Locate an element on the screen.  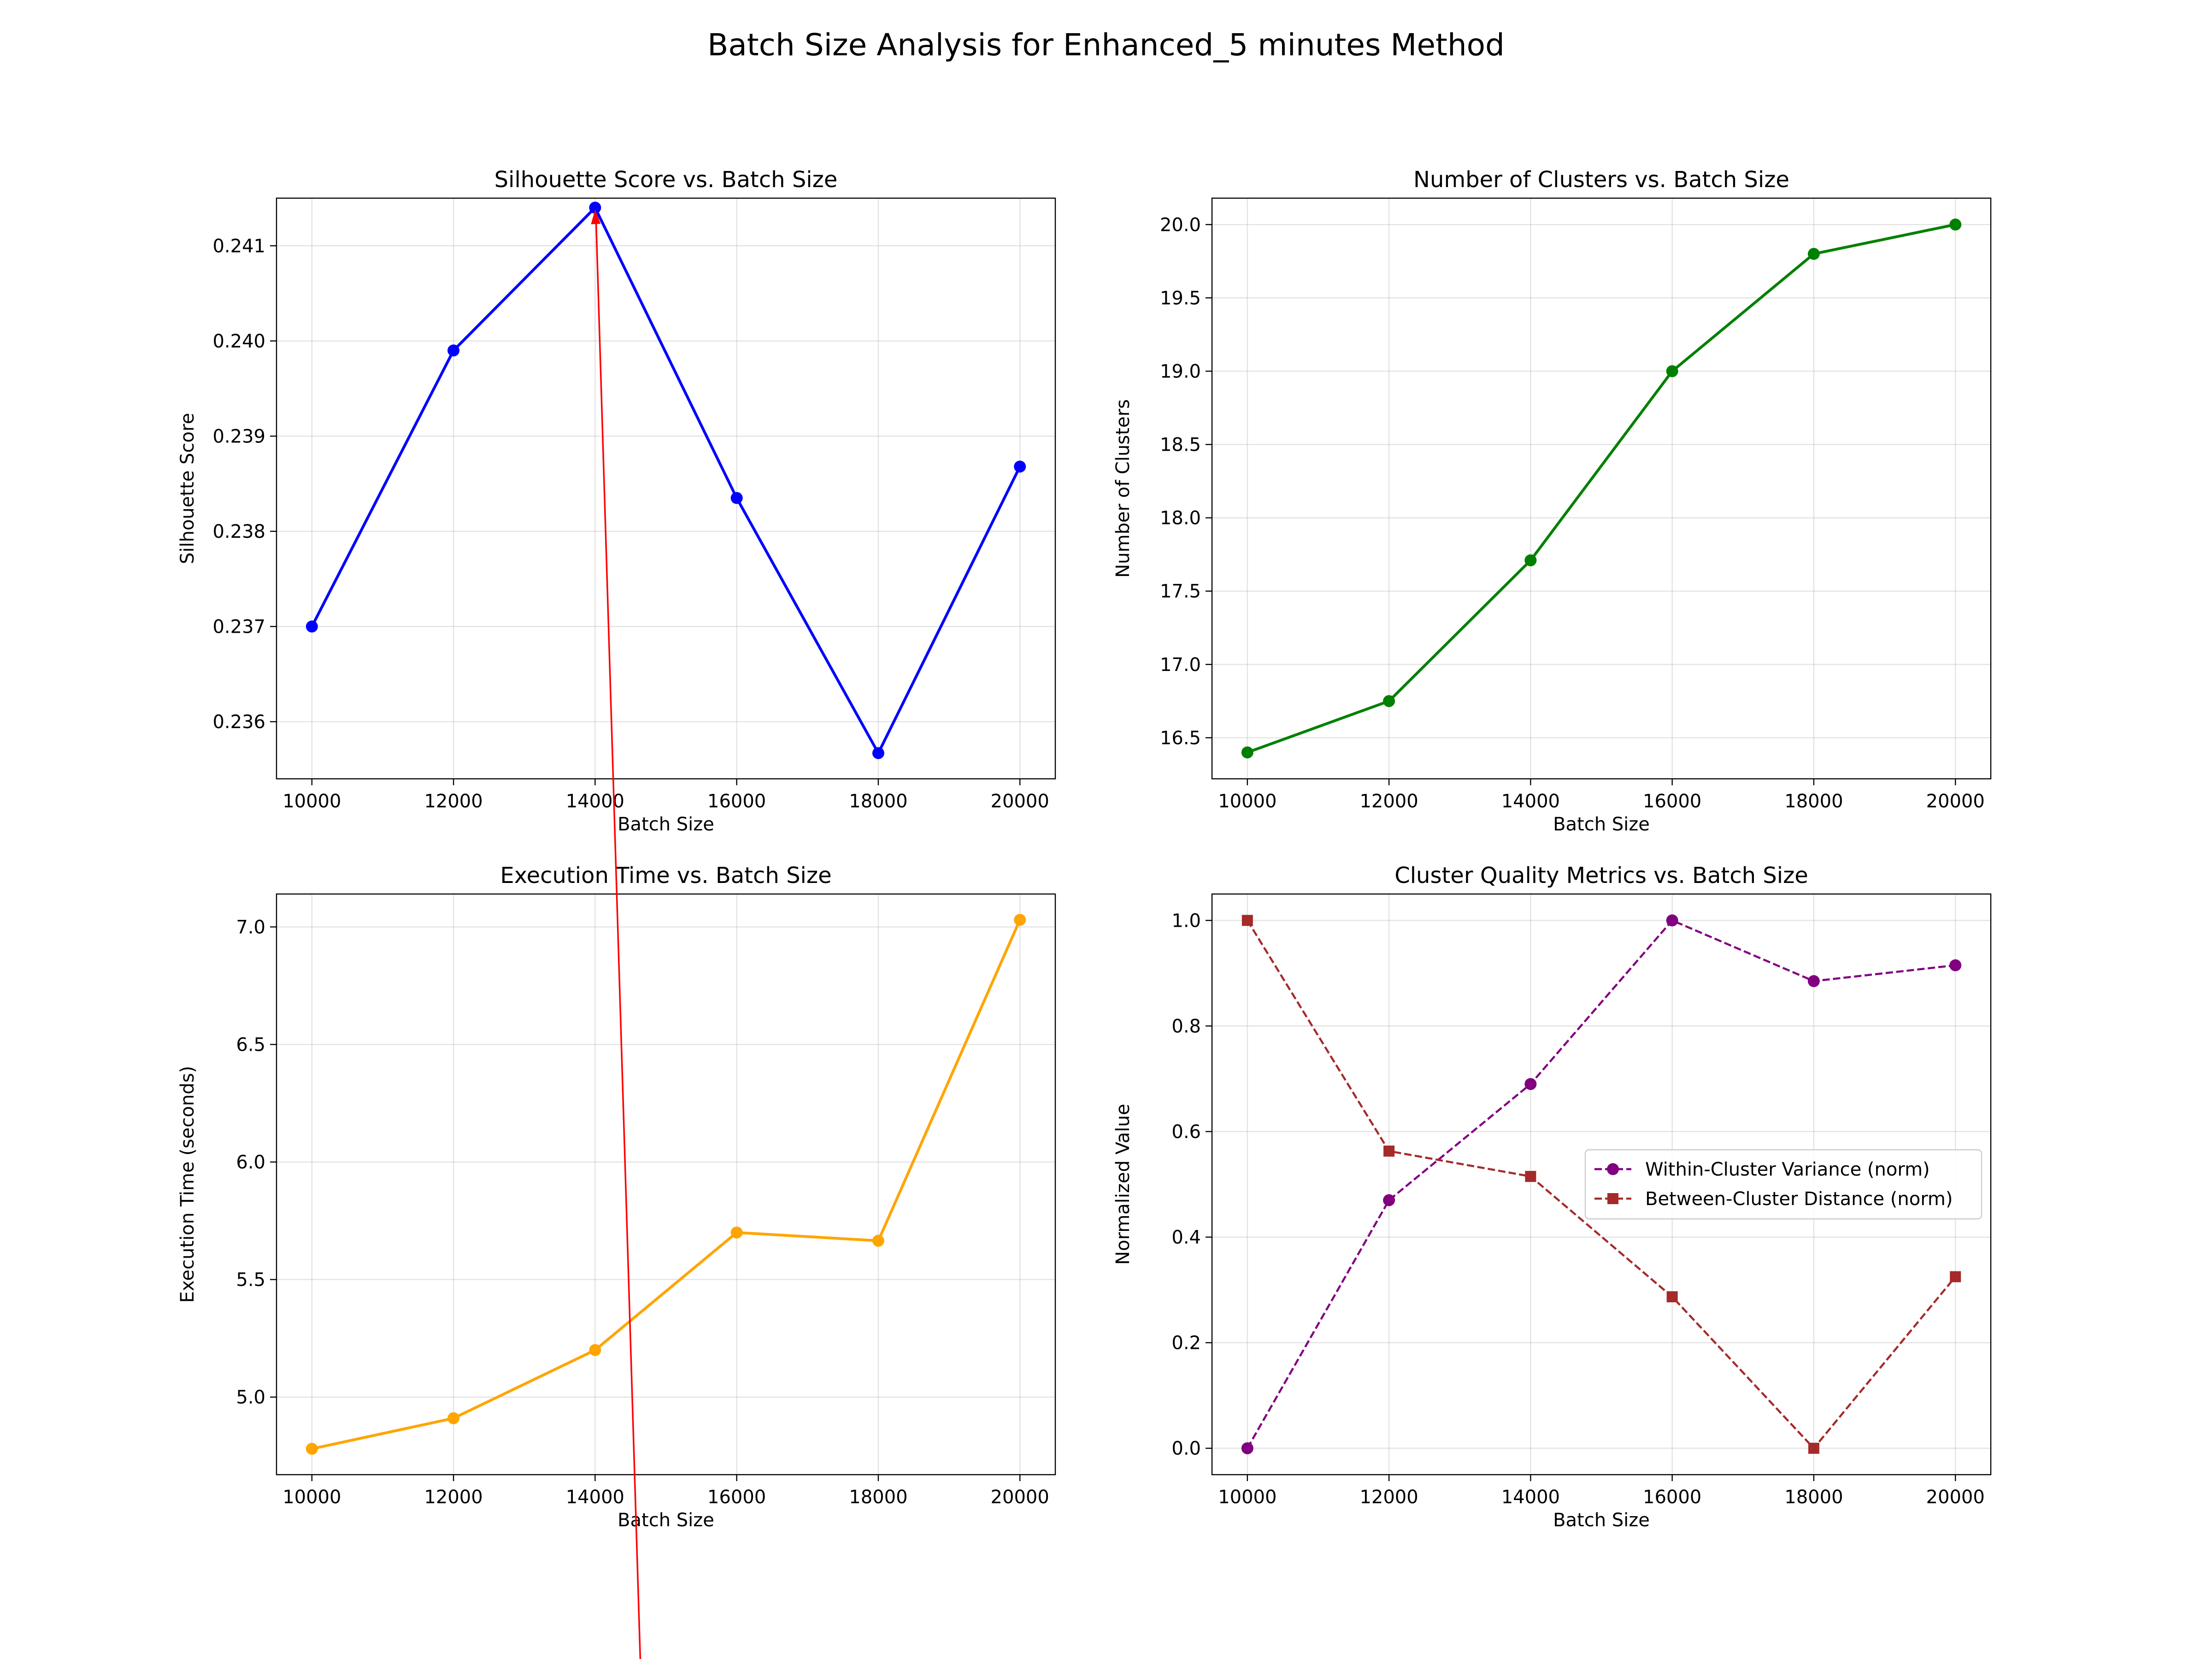
legend-box is located at coordinates (1783, 1184).